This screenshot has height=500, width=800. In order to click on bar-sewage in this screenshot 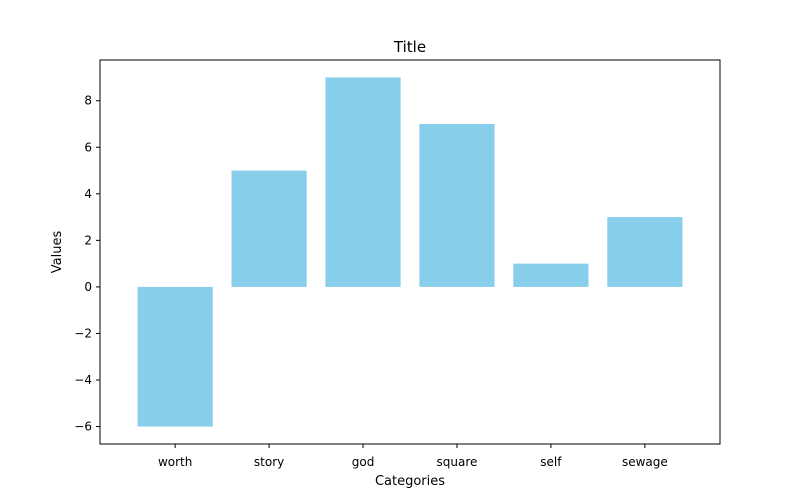, I will do `click(645, 252)`.